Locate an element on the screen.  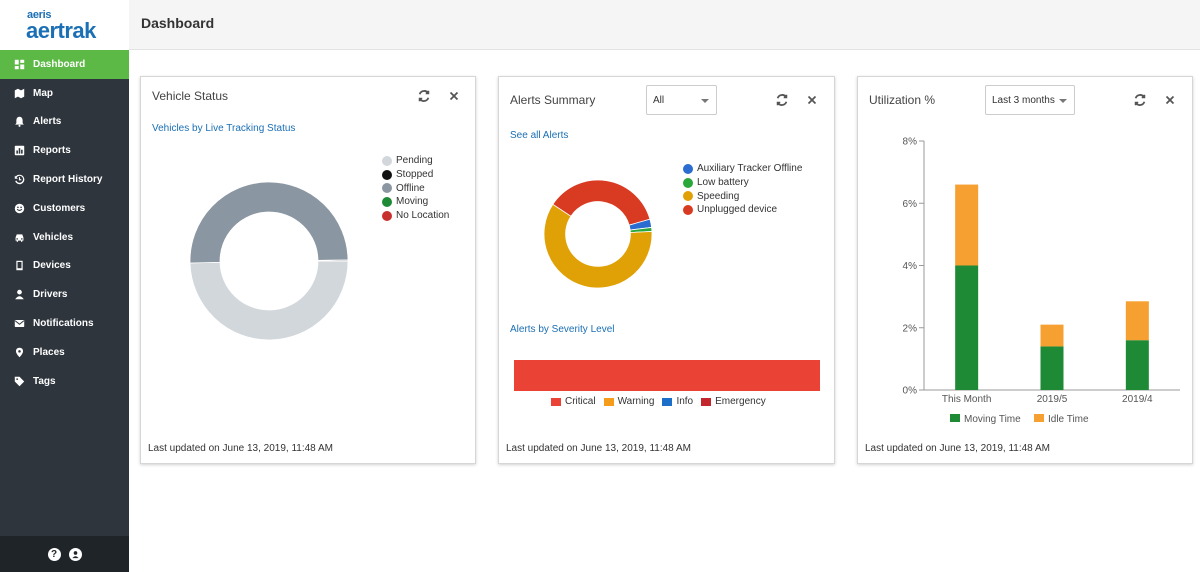
sidebar-item-reports: Reports is located at coordinates (64, 150).